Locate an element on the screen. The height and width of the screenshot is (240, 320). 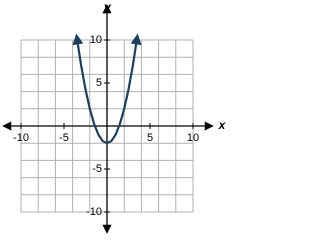
x-tick-label: -10 is located at coordinates (21, 138).